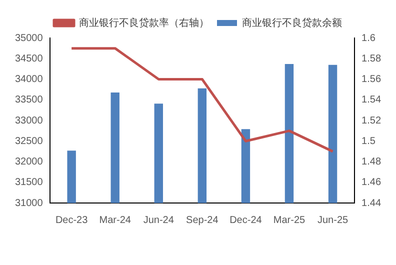 This screenshot has width=396, height=265. I want to click on y2-tick-label: 1.58, so click(372, 58).